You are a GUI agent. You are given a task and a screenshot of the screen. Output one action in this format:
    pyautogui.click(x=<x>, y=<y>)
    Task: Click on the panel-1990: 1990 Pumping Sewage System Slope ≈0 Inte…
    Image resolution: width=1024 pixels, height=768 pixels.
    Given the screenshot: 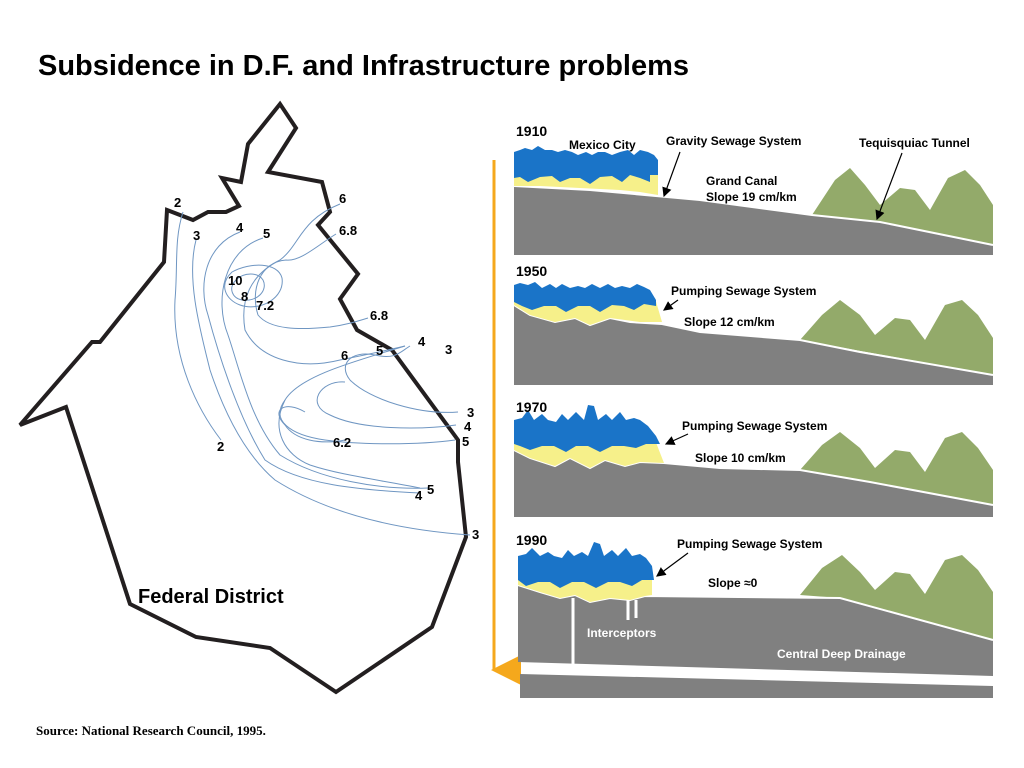 What is the action you would take?
    pyautogui.click(x=755, y=615)
    